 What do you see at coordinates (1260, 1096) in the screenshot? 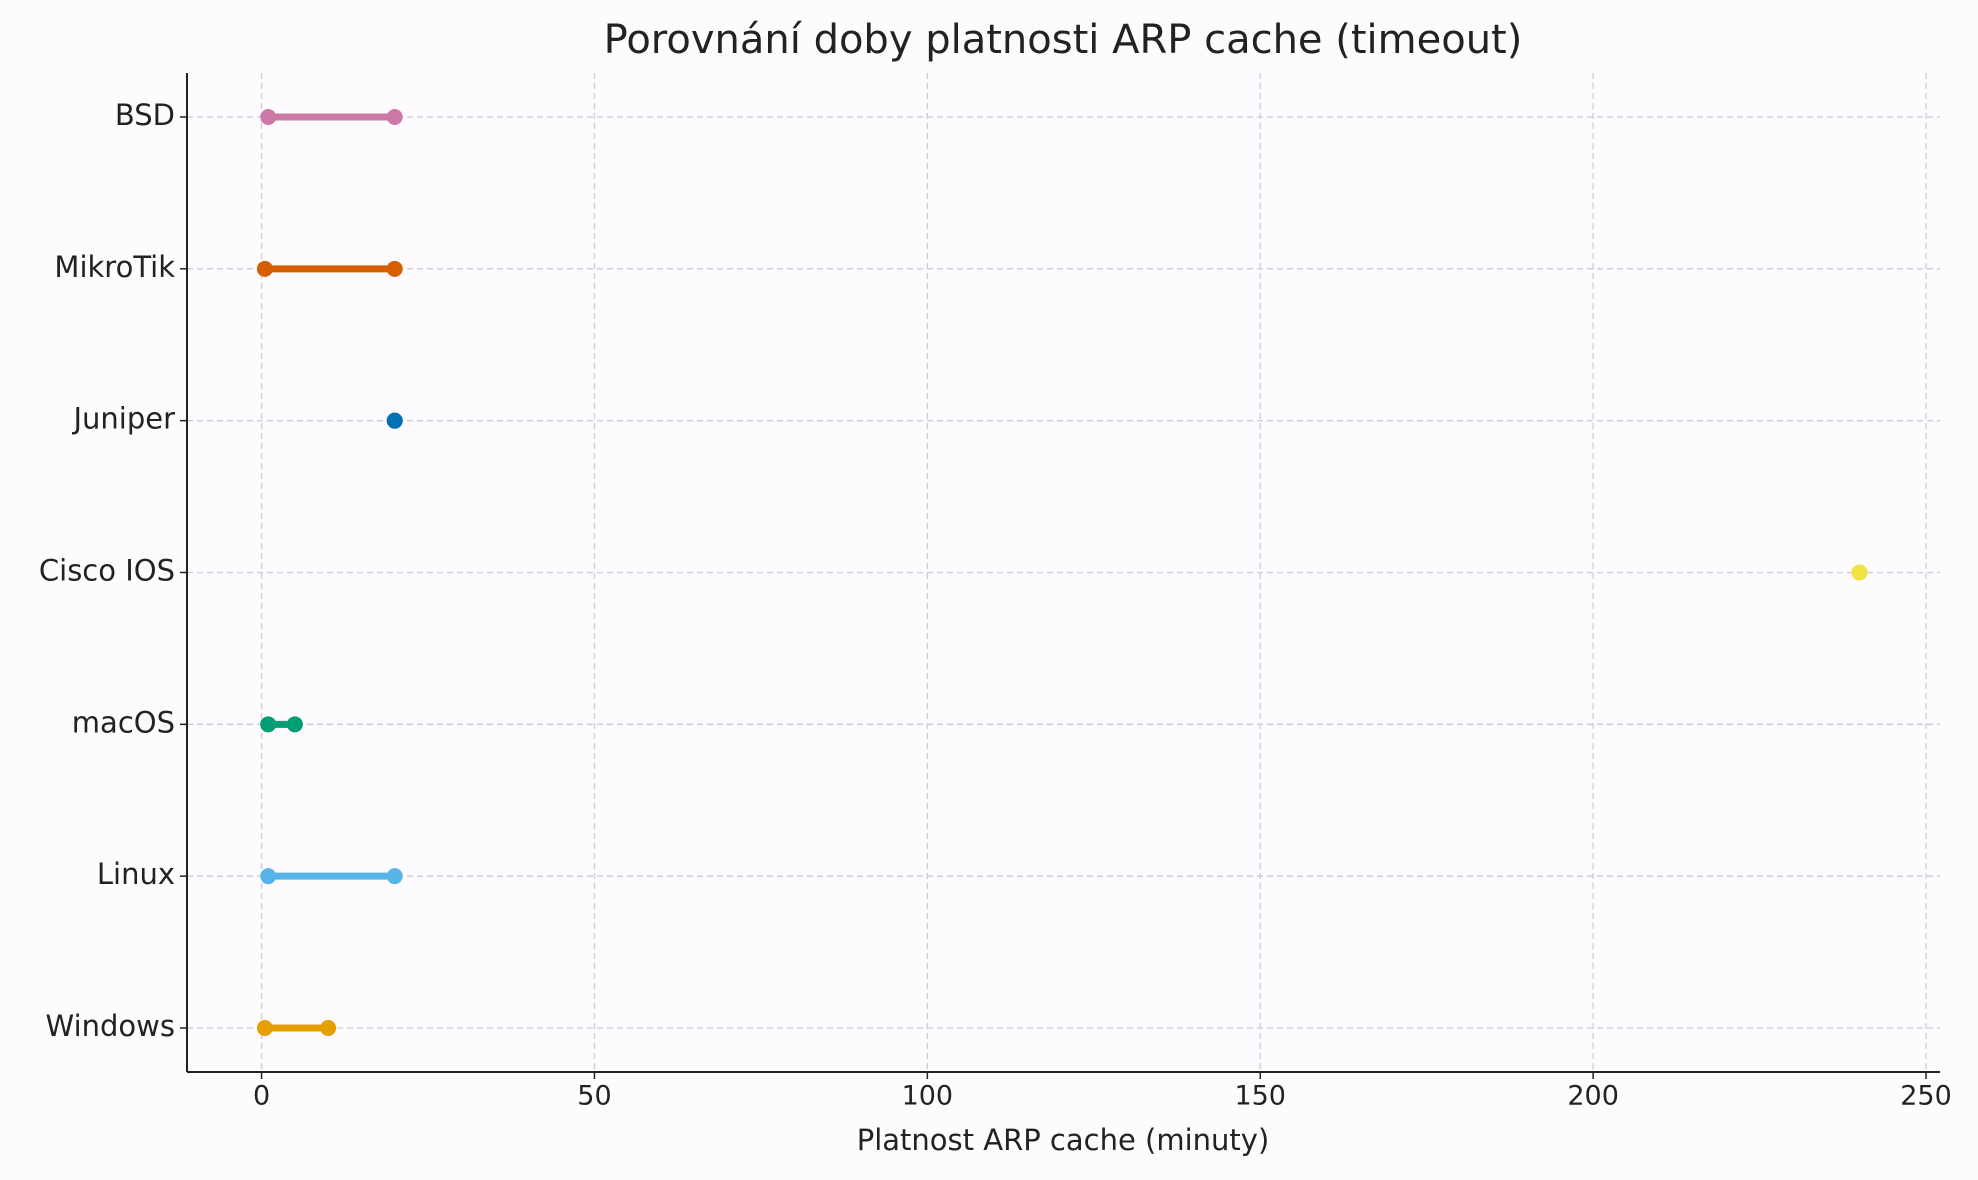
I see `x-tick-label: 150` at bounding box center [1260, 1096].